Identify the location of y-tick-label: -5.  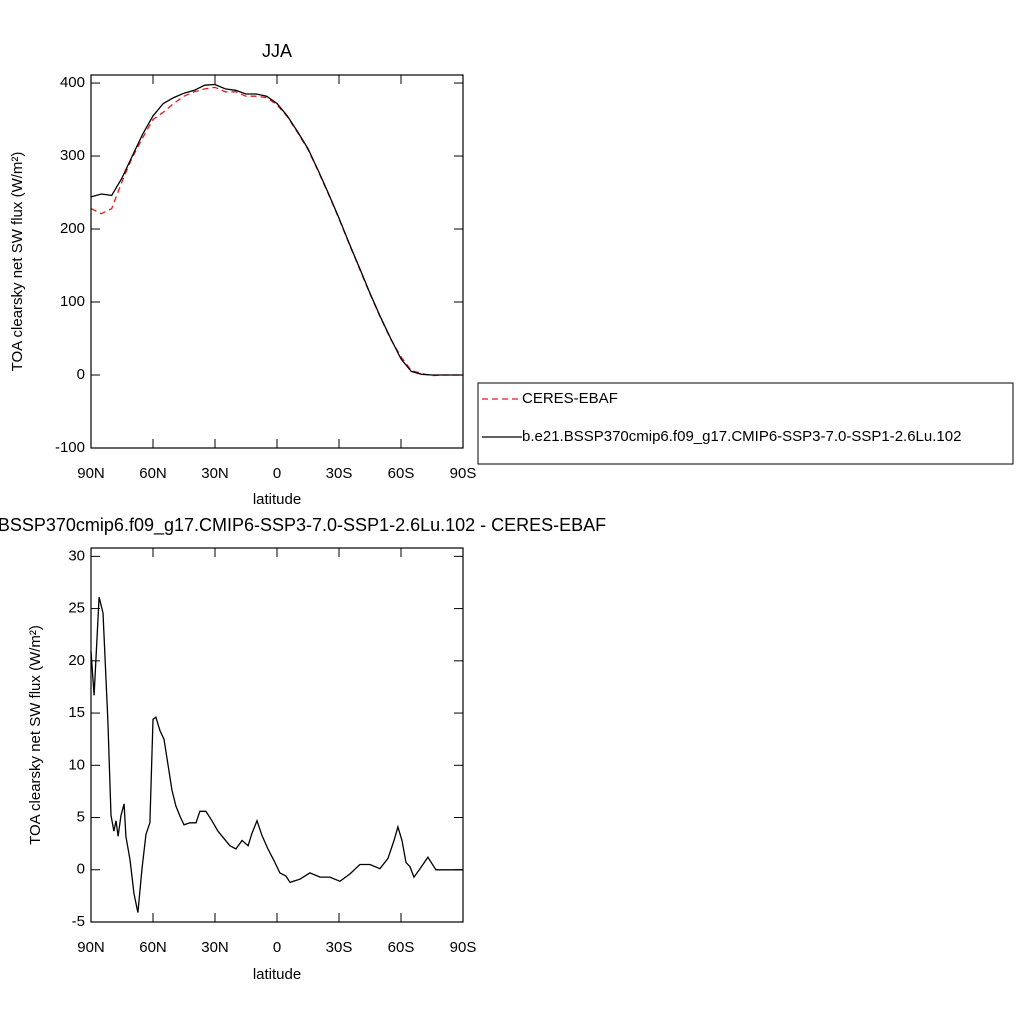
(78, 921).